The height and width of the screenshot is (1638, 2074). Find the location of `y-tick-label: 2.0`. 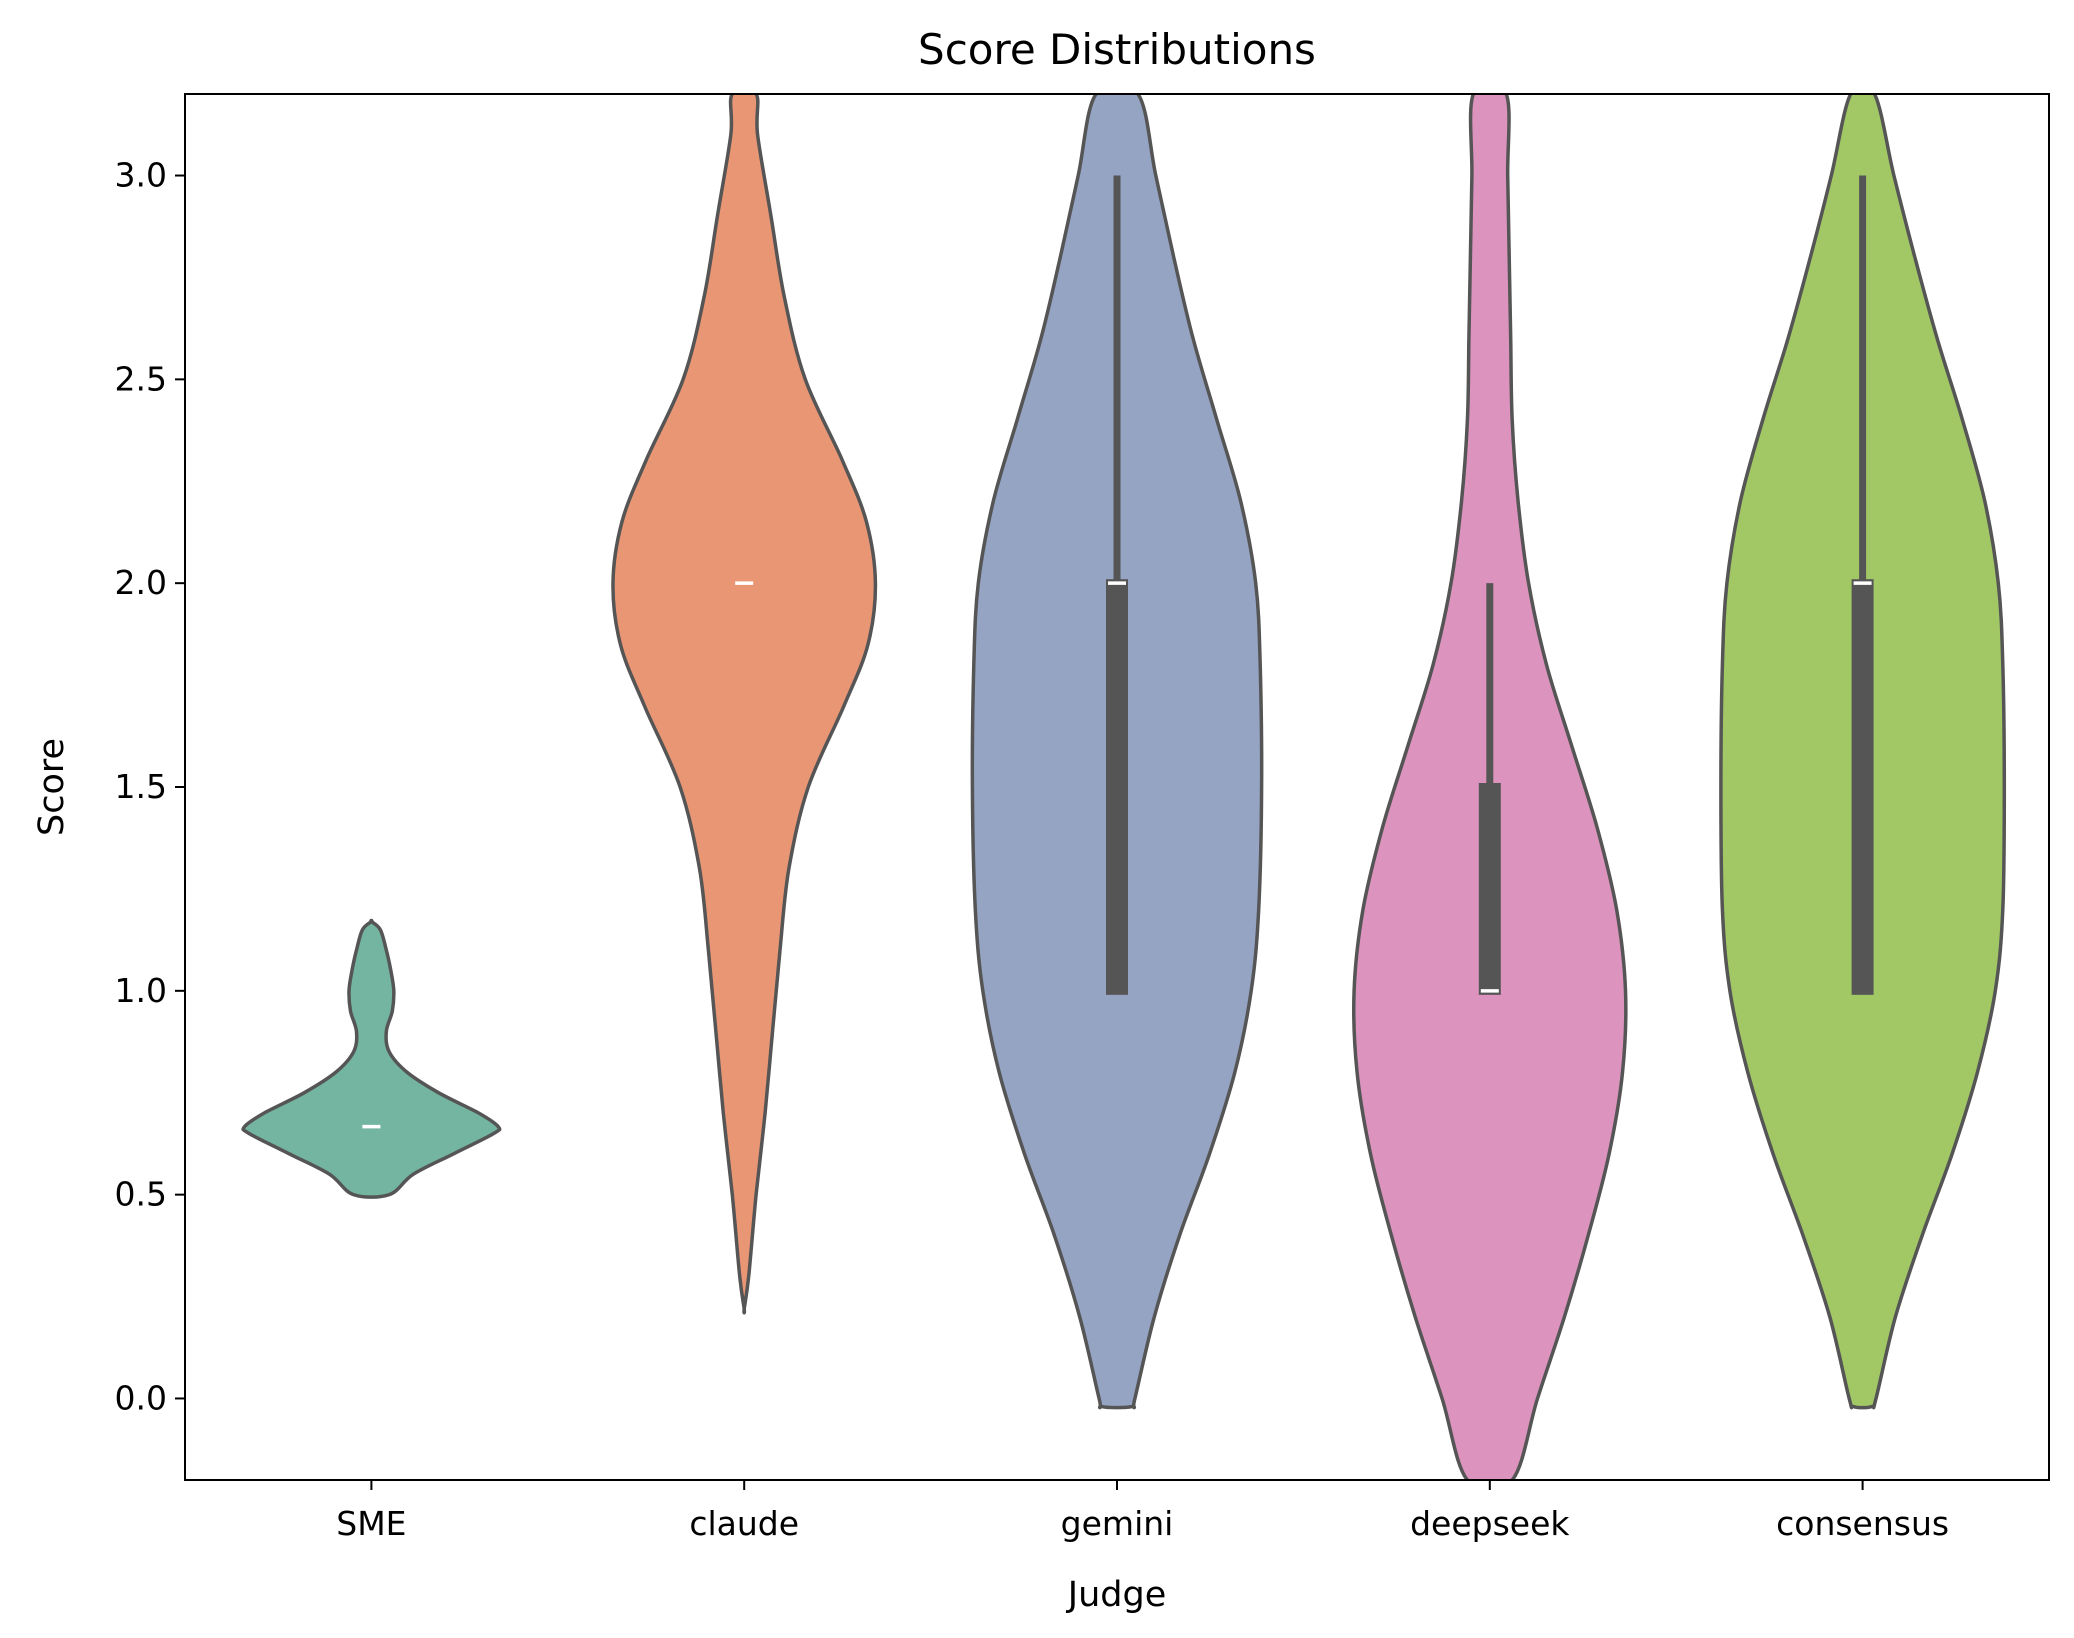

y-tick-label: 2.0 is located at coordinates (141, 582).